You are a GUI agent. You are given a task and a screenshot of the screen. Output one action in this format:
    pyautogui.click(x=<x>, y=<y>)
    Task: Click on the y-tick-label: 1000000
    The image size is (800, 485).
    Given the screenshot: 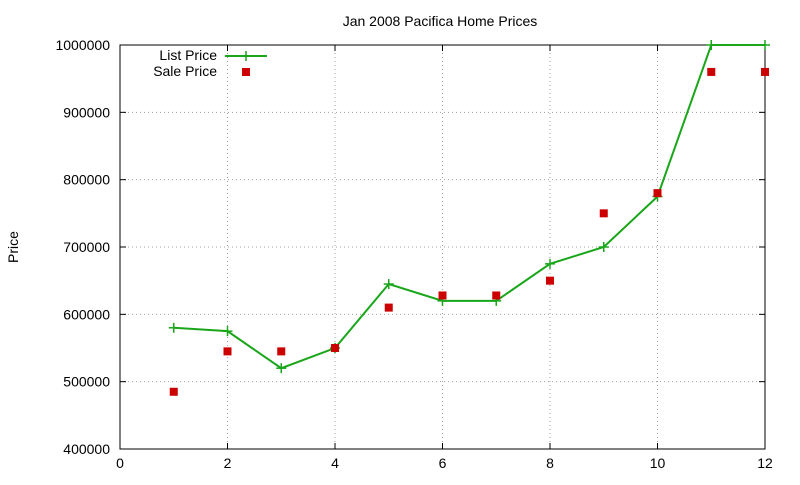 What is the action you would take?
    pyautogui.click(x=82, y=45)
    